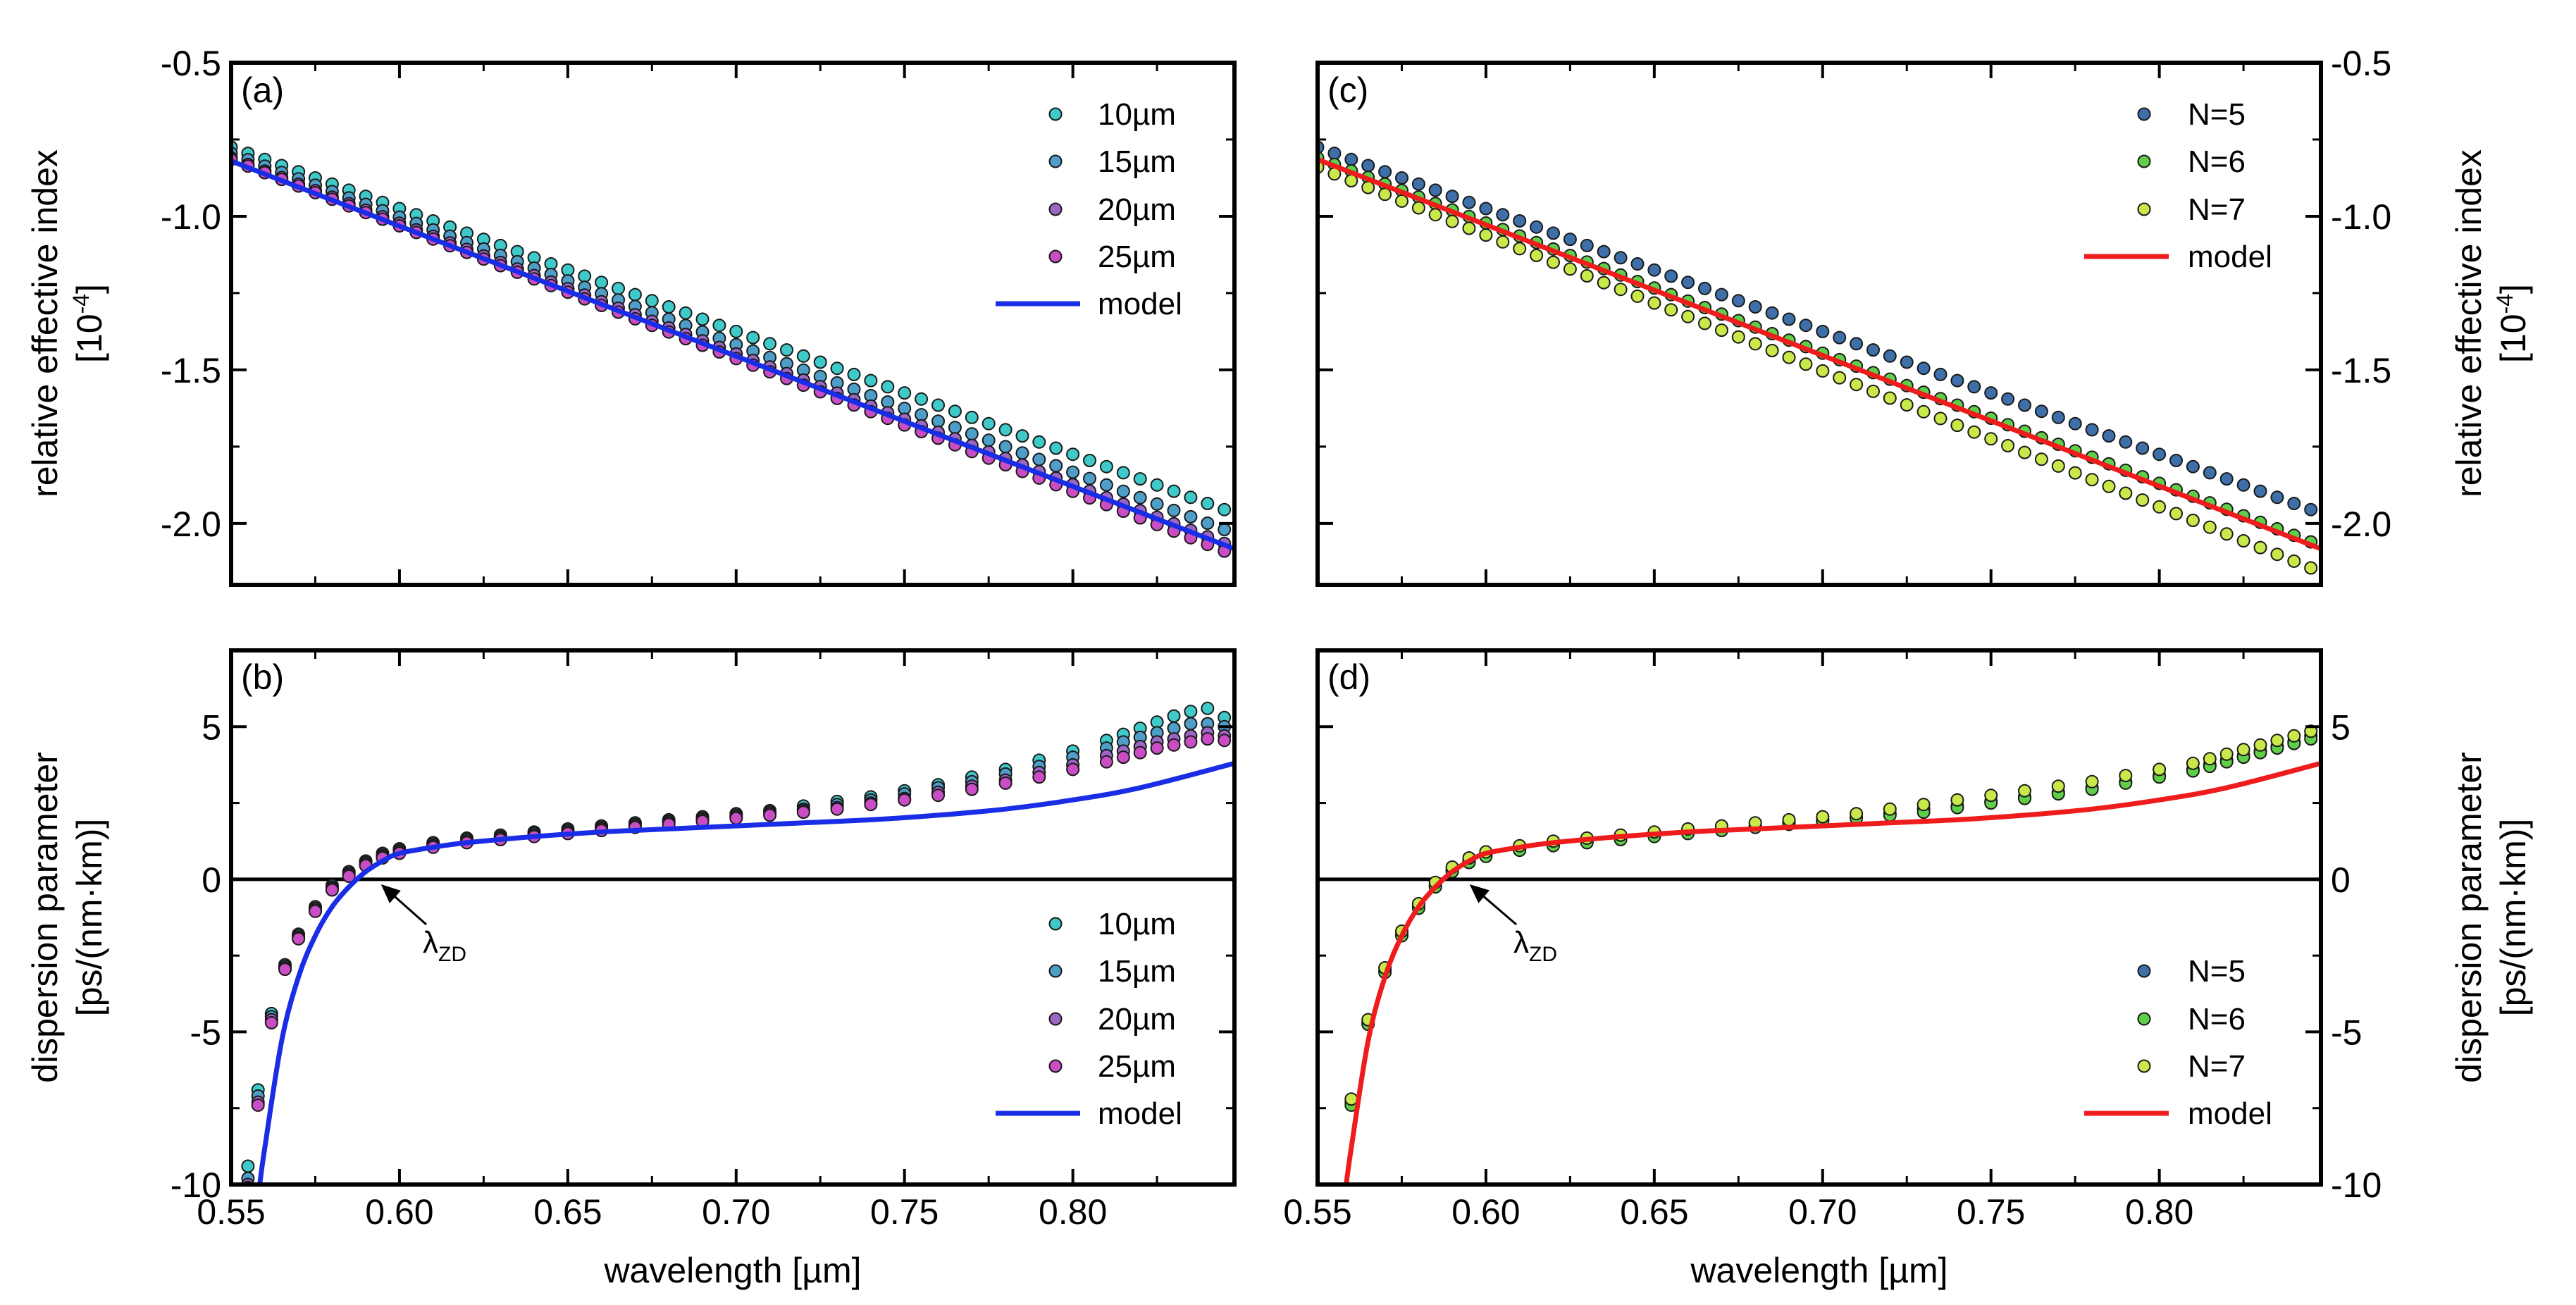 This screenshot has height=1305, width=2576. Describe the element at coordinates (2178, 185) in the screenshot. I see `panel-c-legend: N=5 N=6 N=7 model` at that location.